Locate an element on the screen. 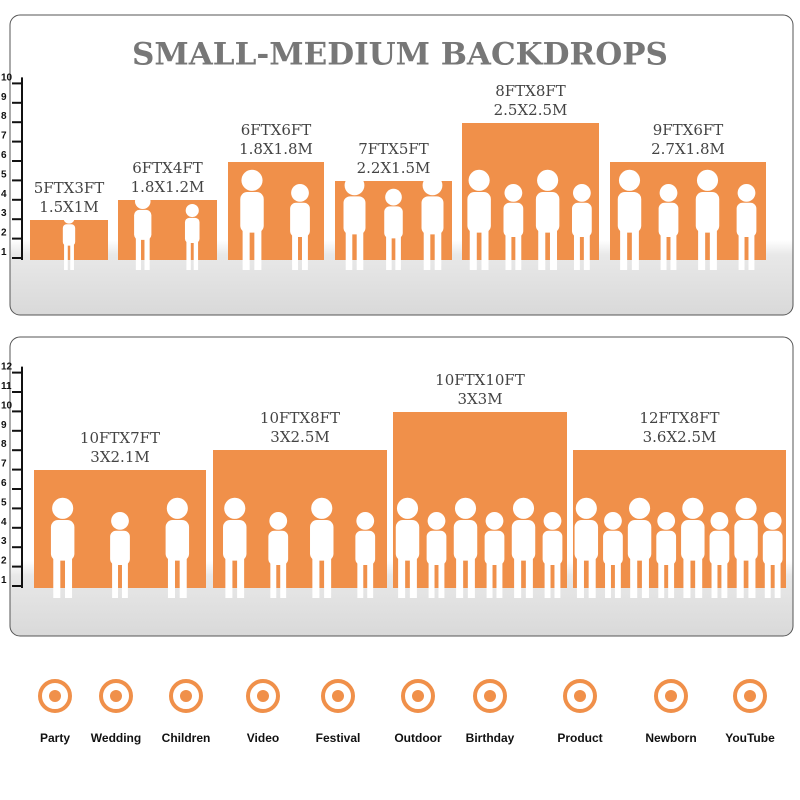 The height and width of the screenshot is (800, 800). use-label: Outdoor is located at coordinates (418, 738).